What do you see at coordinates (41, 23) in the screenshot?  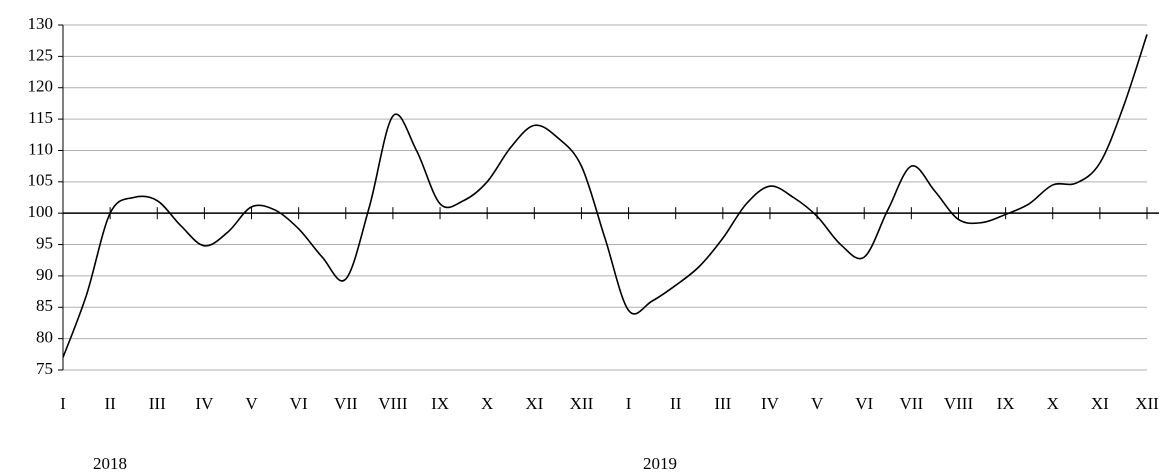 I see `y-tick-label: 130` at bounding box center [41, 23].